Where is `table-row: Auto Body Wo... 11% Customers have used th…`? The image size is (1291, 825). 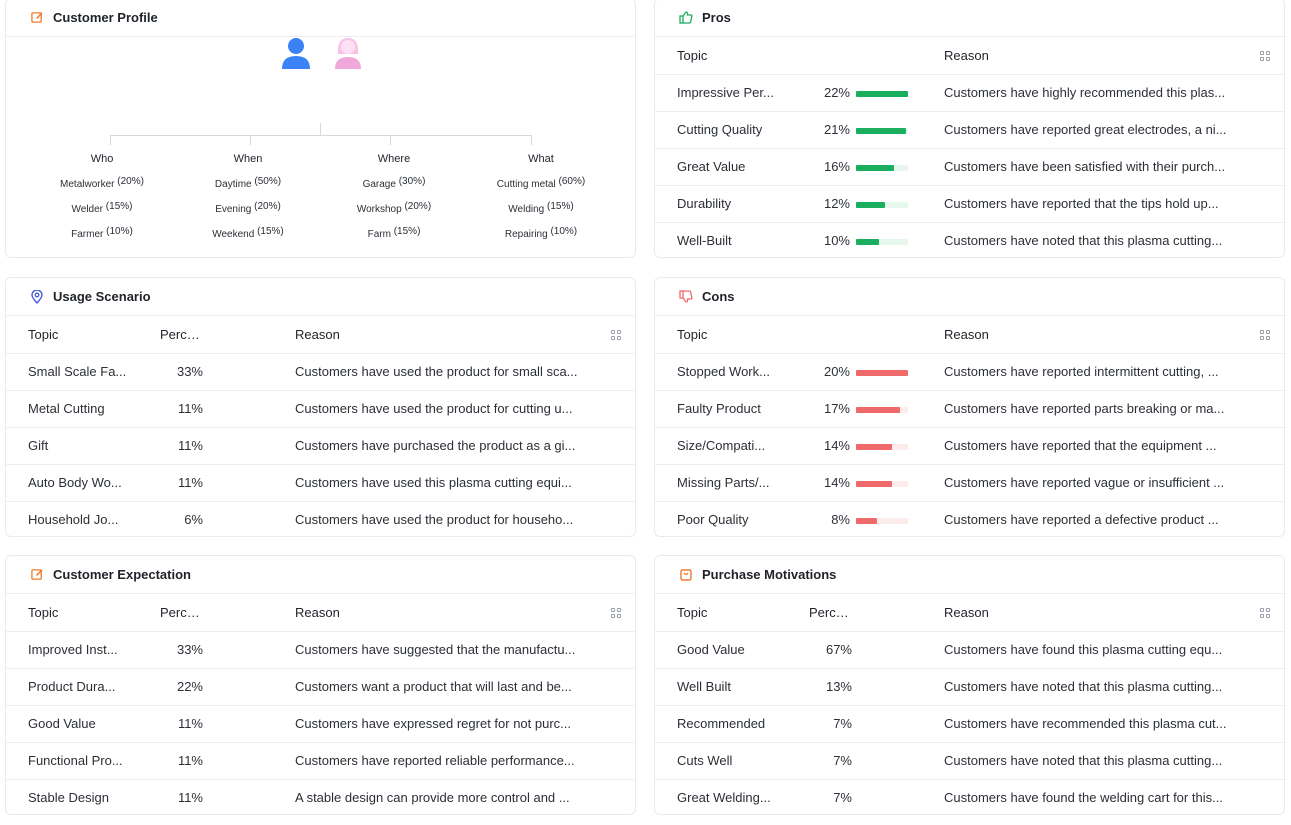
table-row: Auto Body Wo... 11% Customers have used th… is located at coordinates (320, 483).